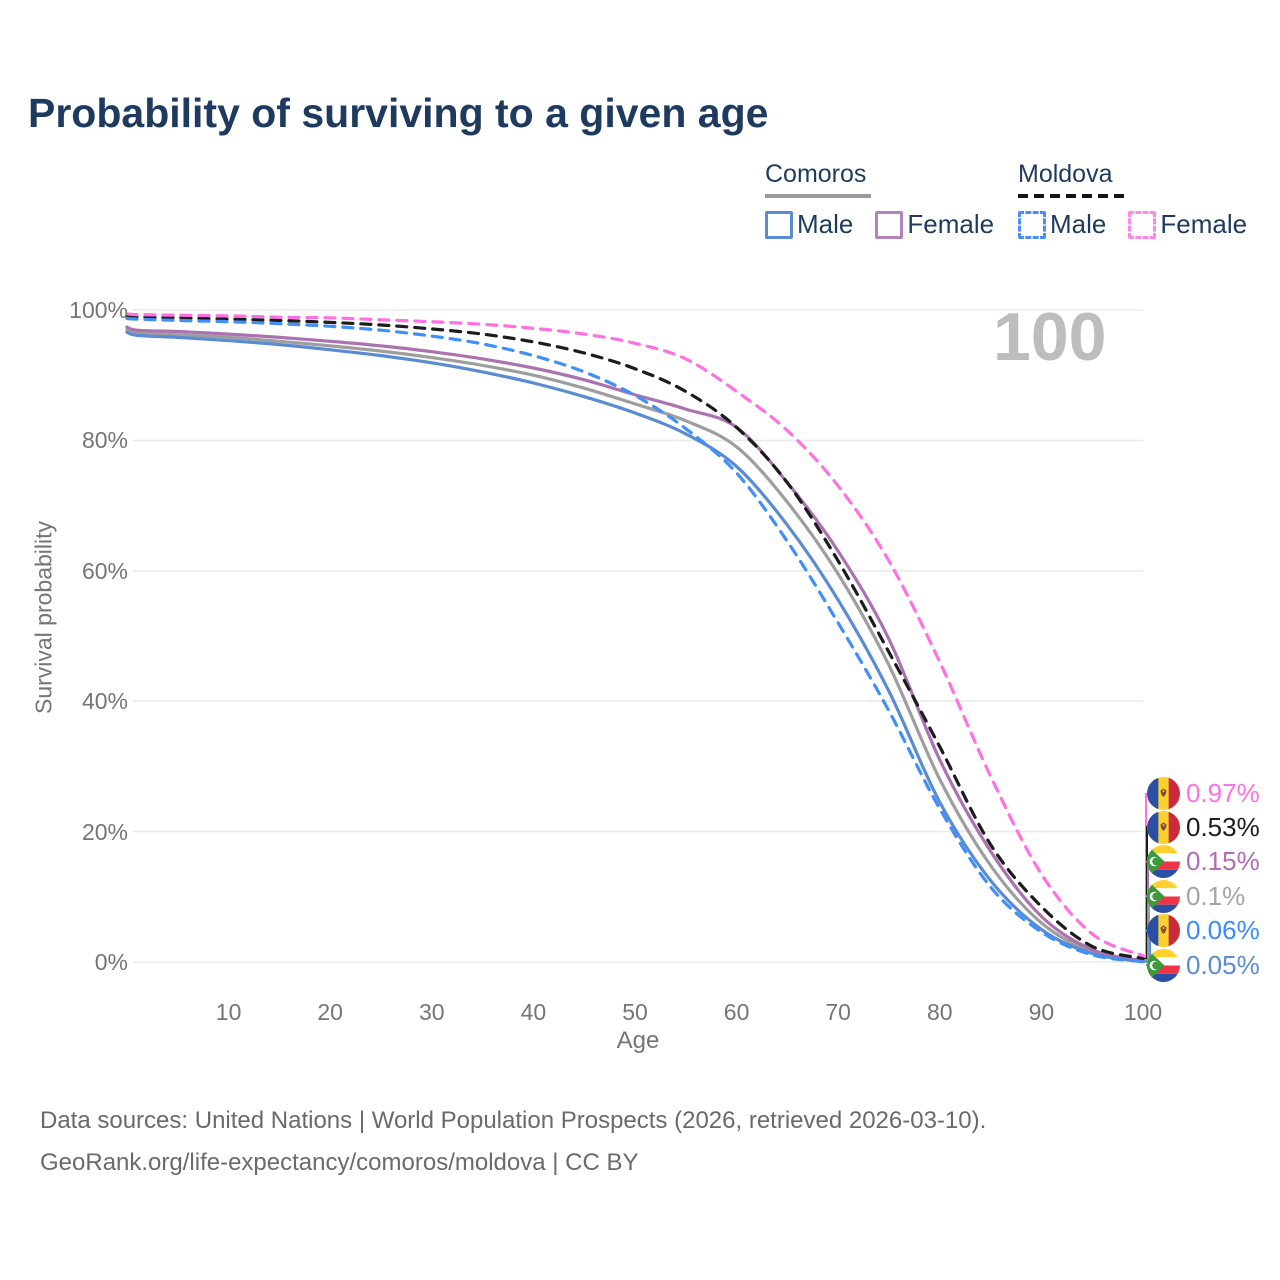 This screenshot has width=1280, height=1280. What do you see at coordinates (104, 570) in the screenshot?
I see `y-tick-60%: 60%` at bounding box center [104, 570].